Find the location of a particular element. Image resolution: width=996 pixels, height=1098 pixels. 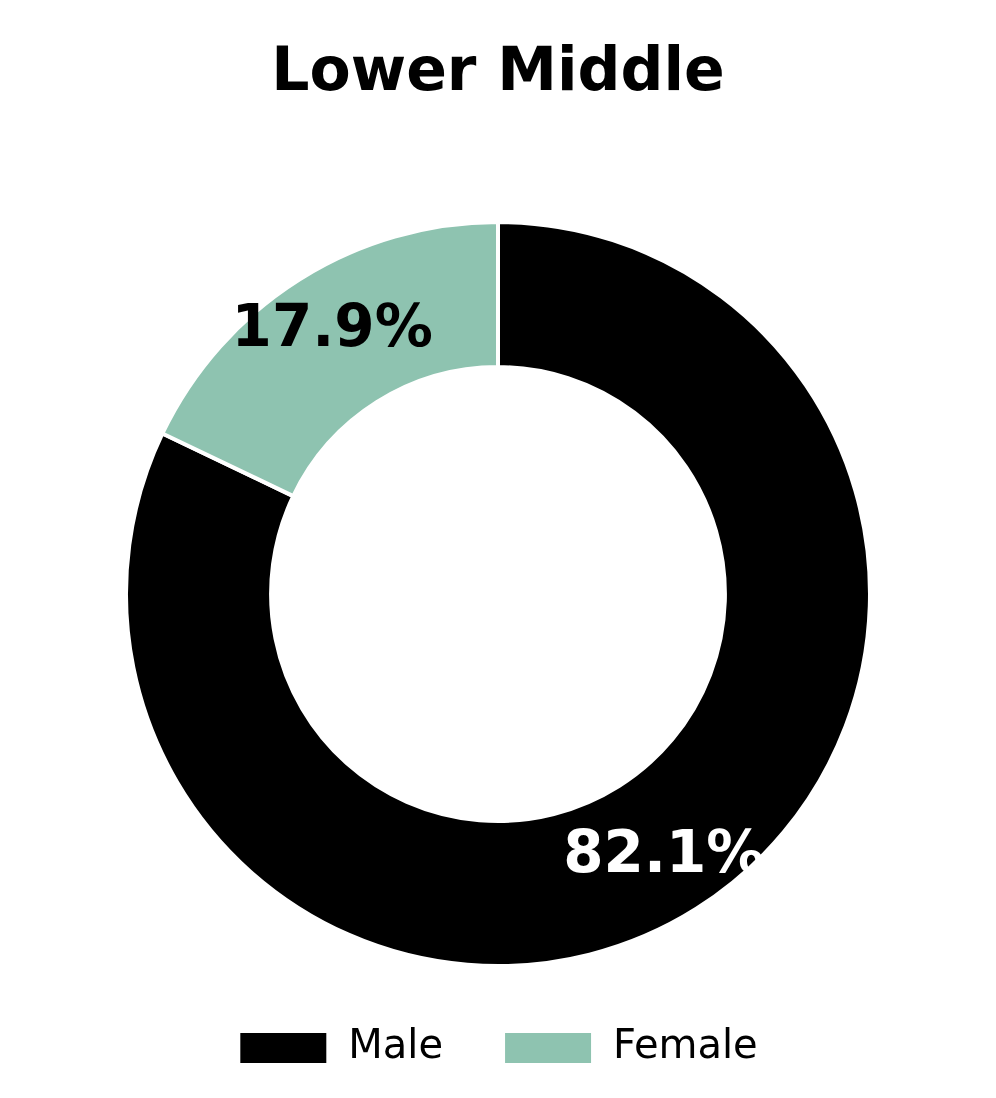

legend-label: Male is located at coordinates (396, 1044).